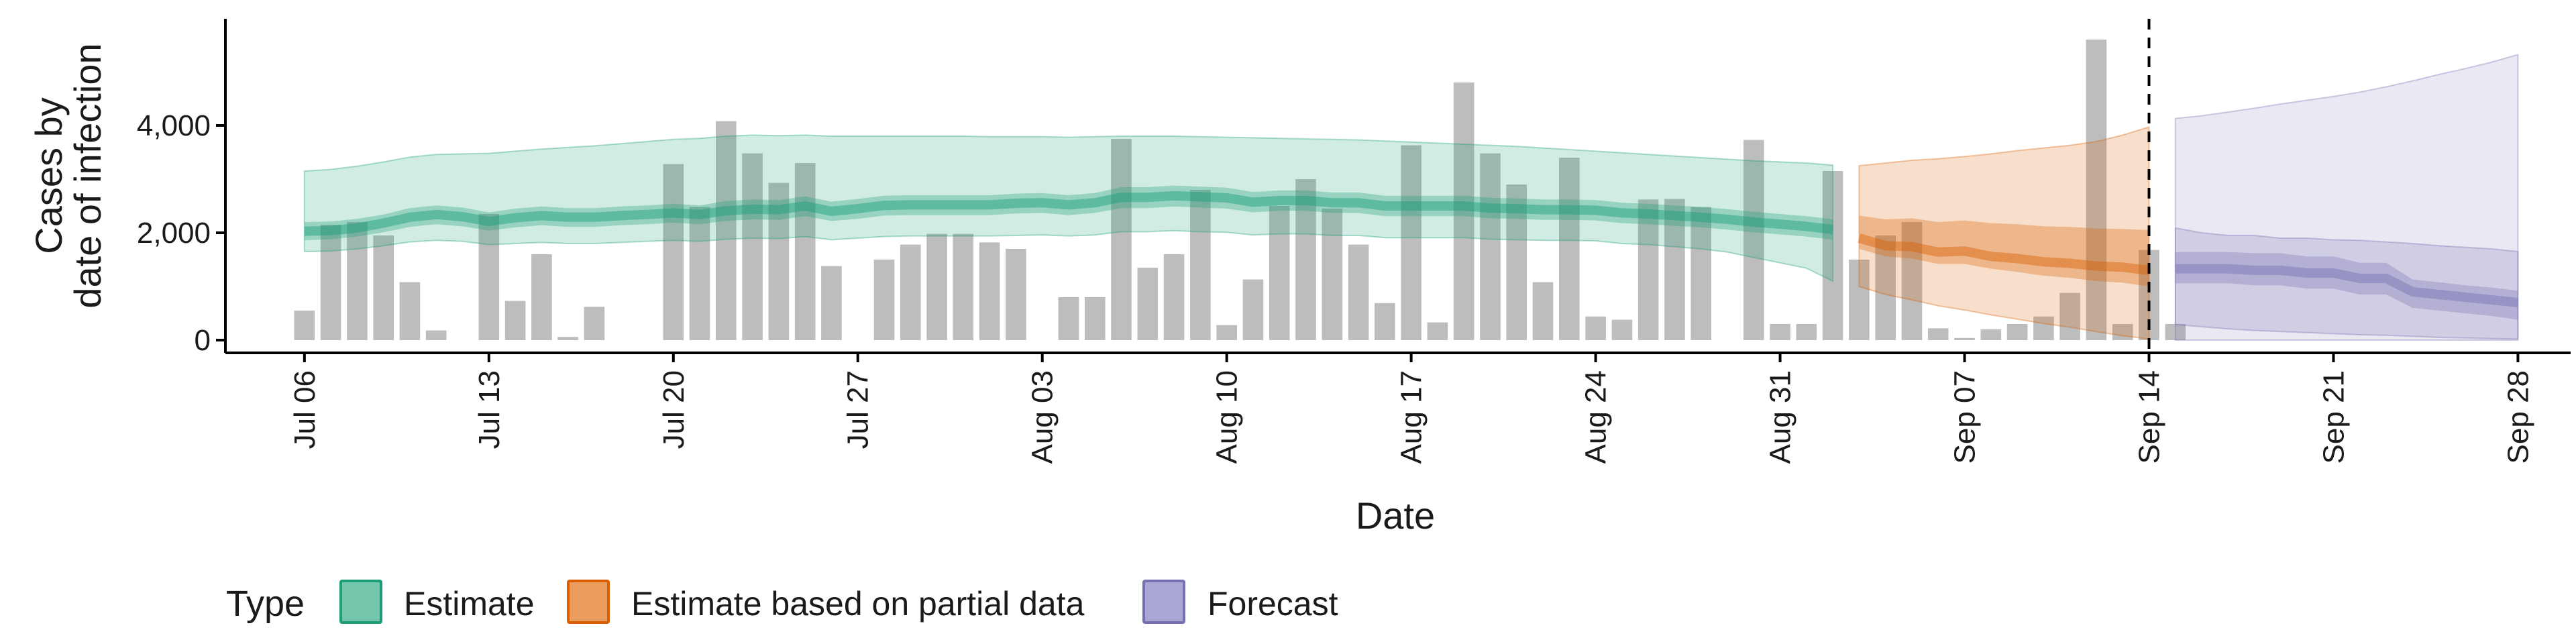 This screenshot has height=644, width=2576. I want to click on legend-label-estimate: Estimate, so click(469, 604).